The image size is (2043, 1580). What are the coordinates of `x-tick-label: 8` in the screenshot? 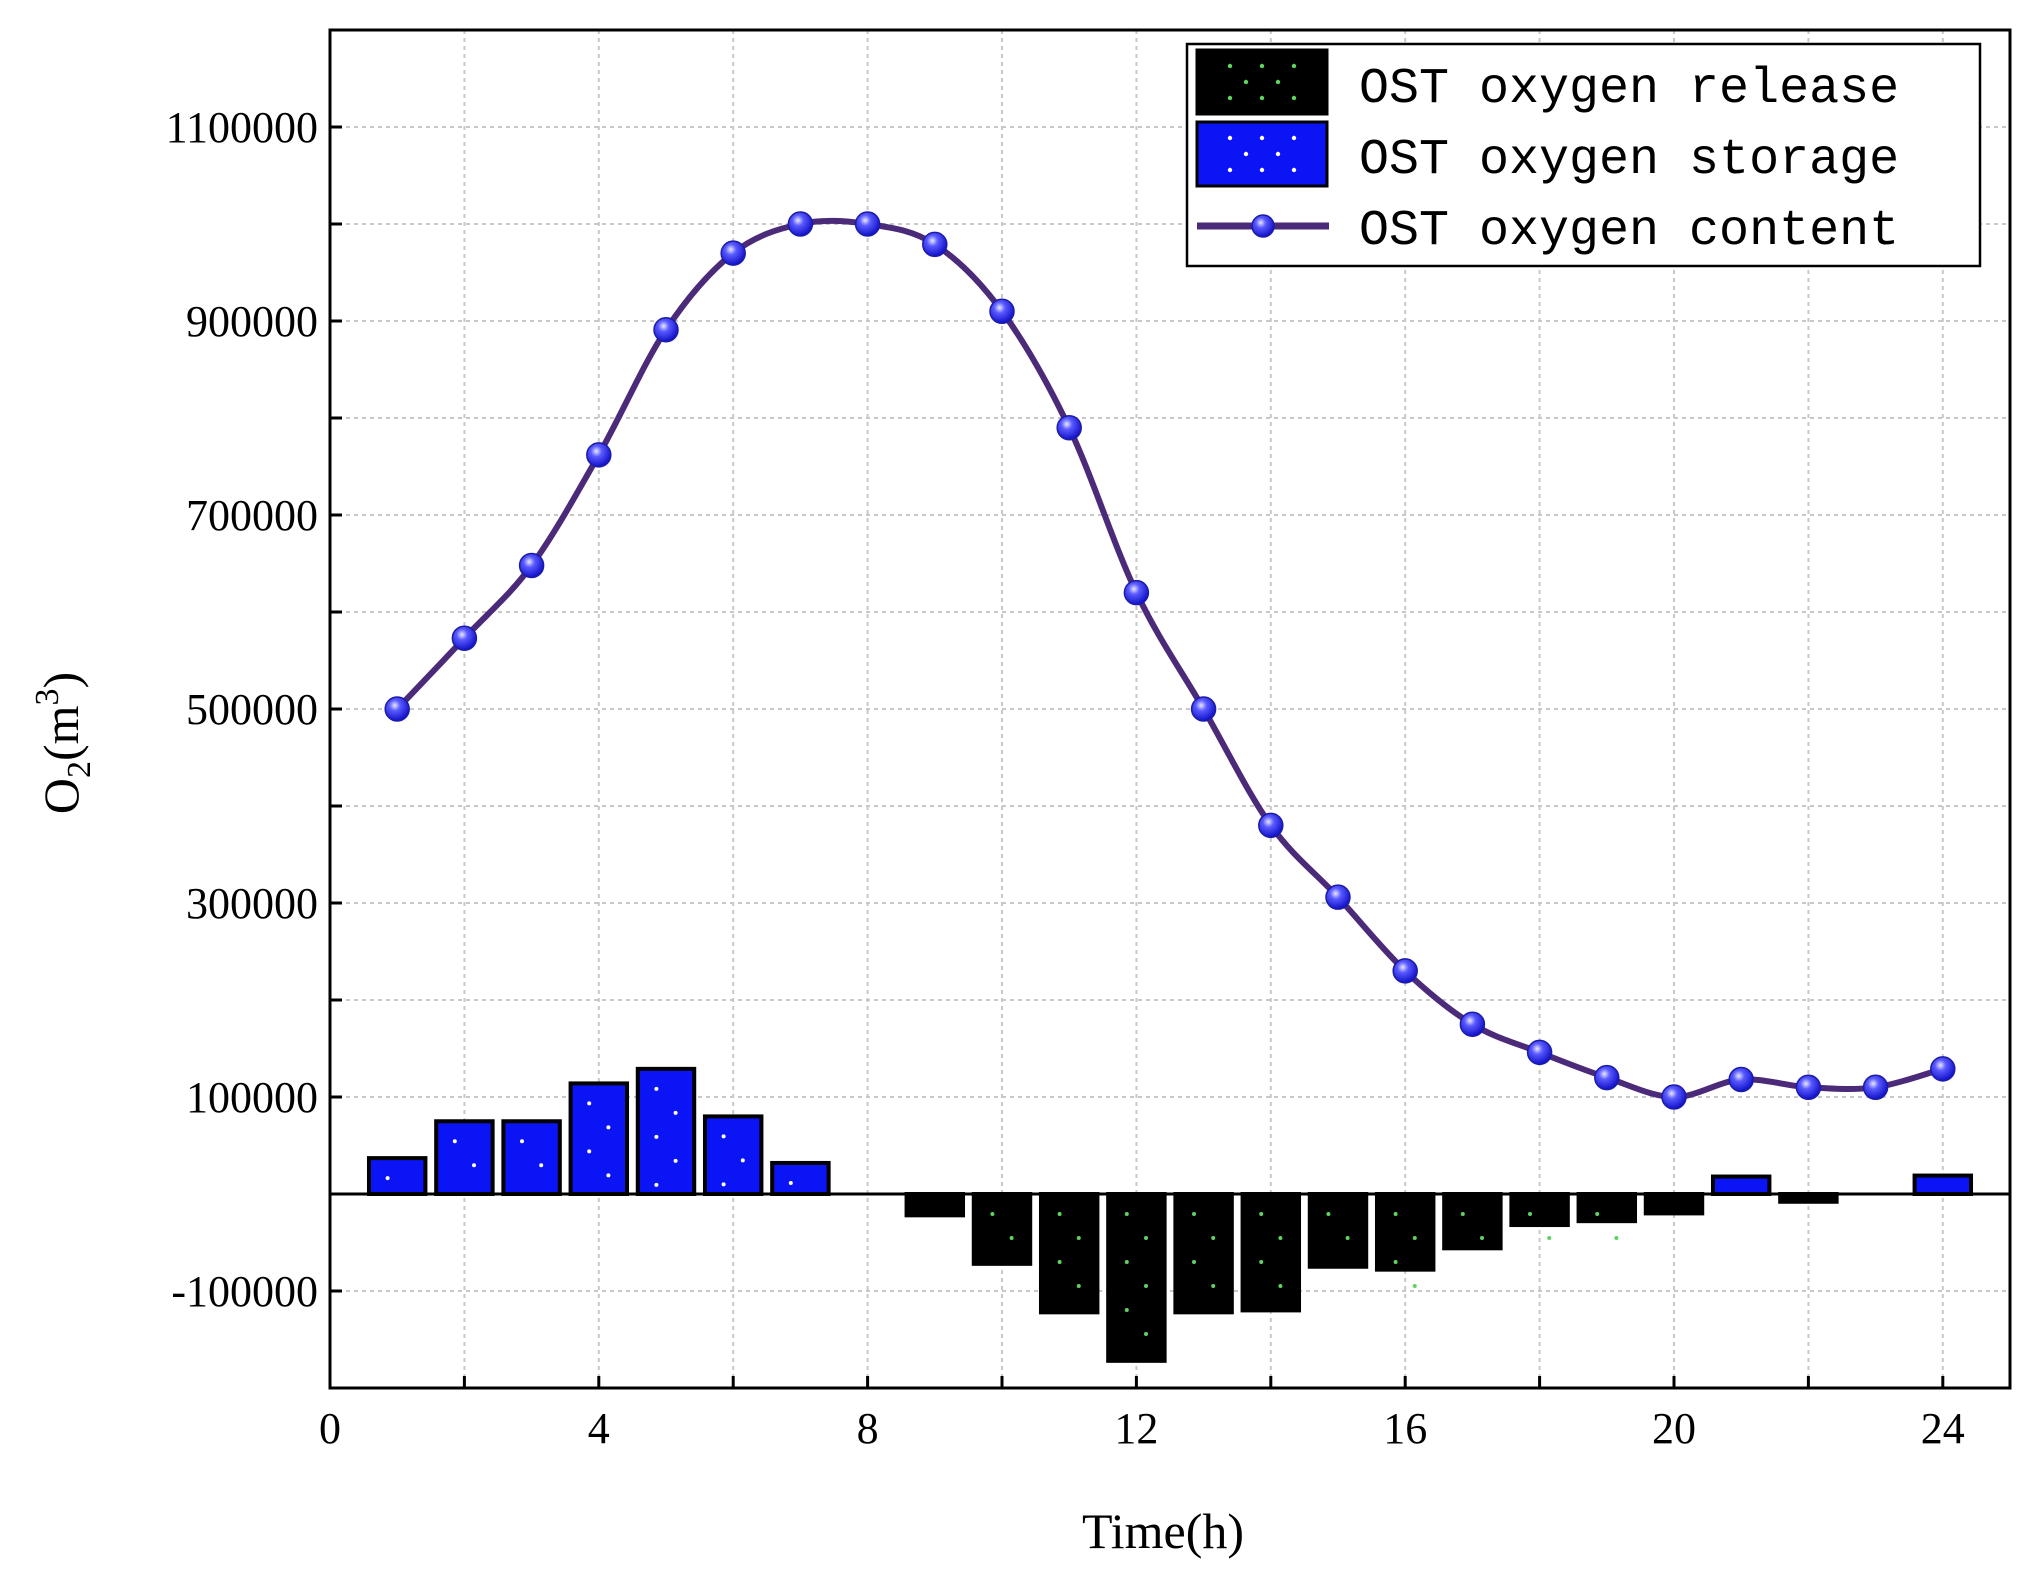 It's located at (868, 1428).